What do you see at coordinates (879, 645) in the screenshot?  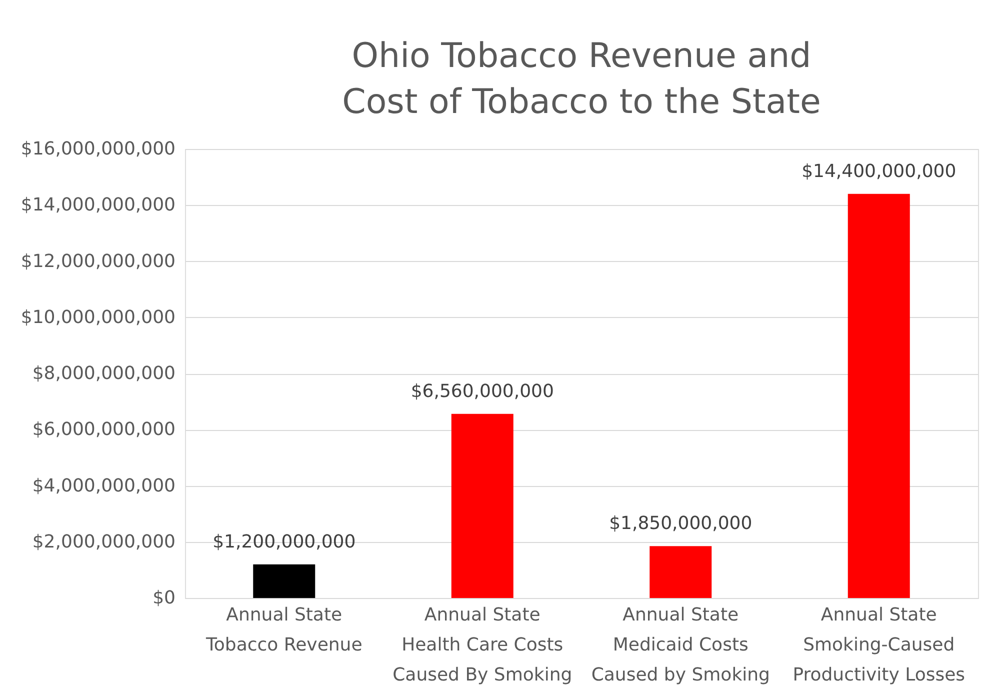 I see `x-tick-label: Annual State Smoking-Caused Productivity Losses` at bounding box center [879, 645].